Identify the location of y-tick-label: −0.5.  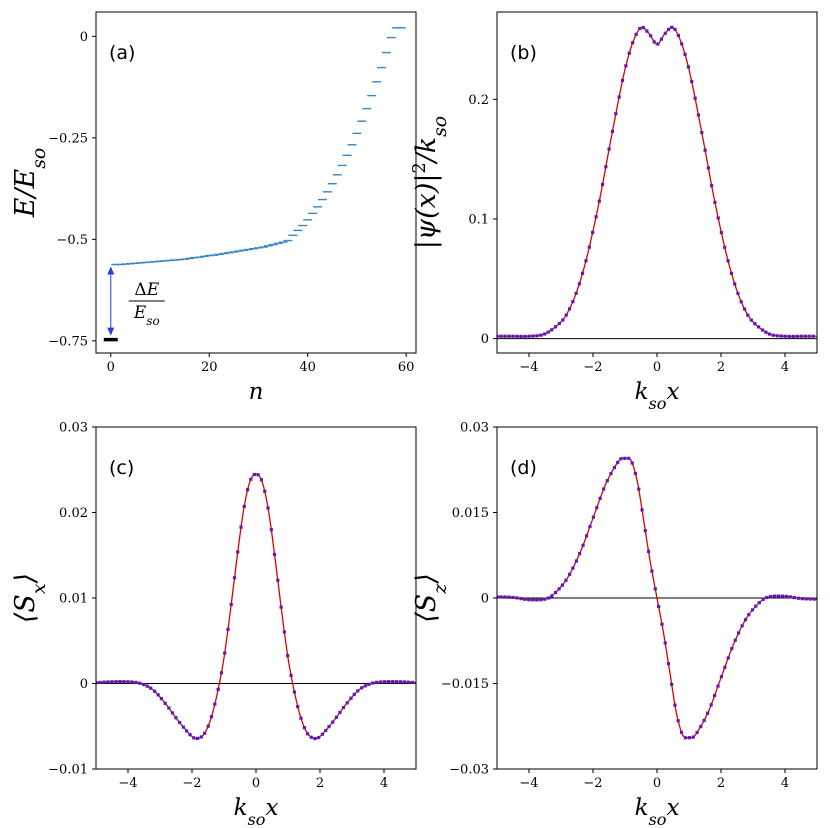
(72, 240).